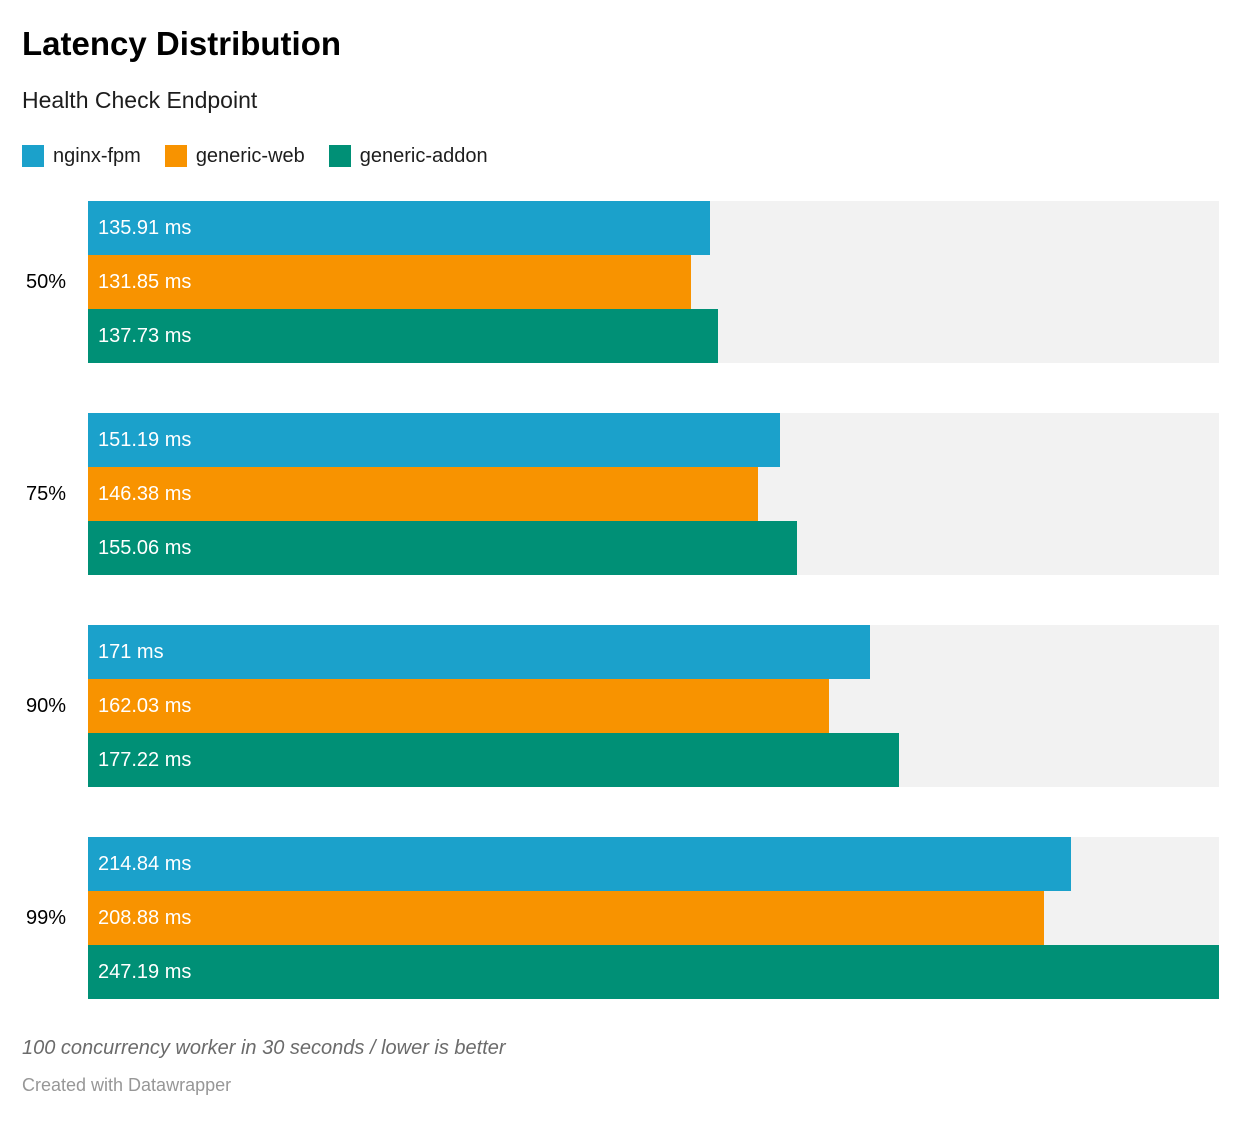 This screenshot has width=1240, height=1126. What do you see at coordinates (145, 493) in the screenshot?
I see `bar-value-label: 146.38 ms` at bounding box center [145, 493].